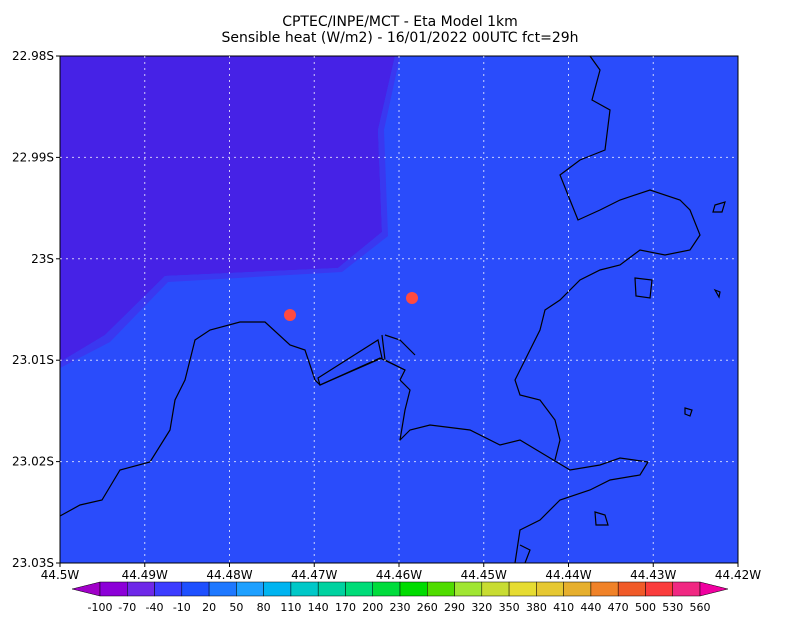  Describe the element at coordinates (481, 607) in the screenshot. I see `colorbar-label: 320` at that location.